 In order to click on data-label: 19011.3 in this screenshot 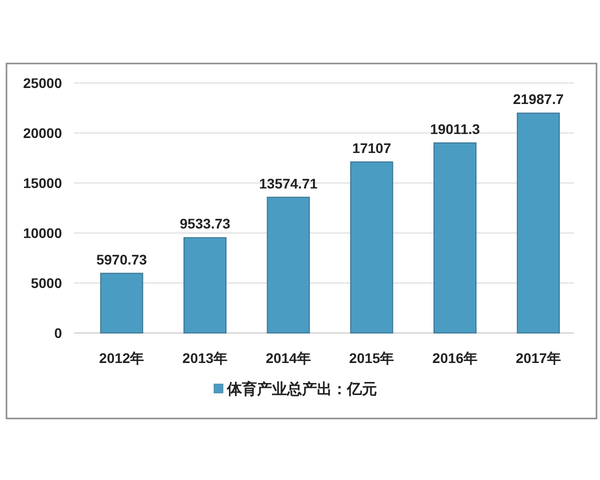, I will do `click(455, 128)`.